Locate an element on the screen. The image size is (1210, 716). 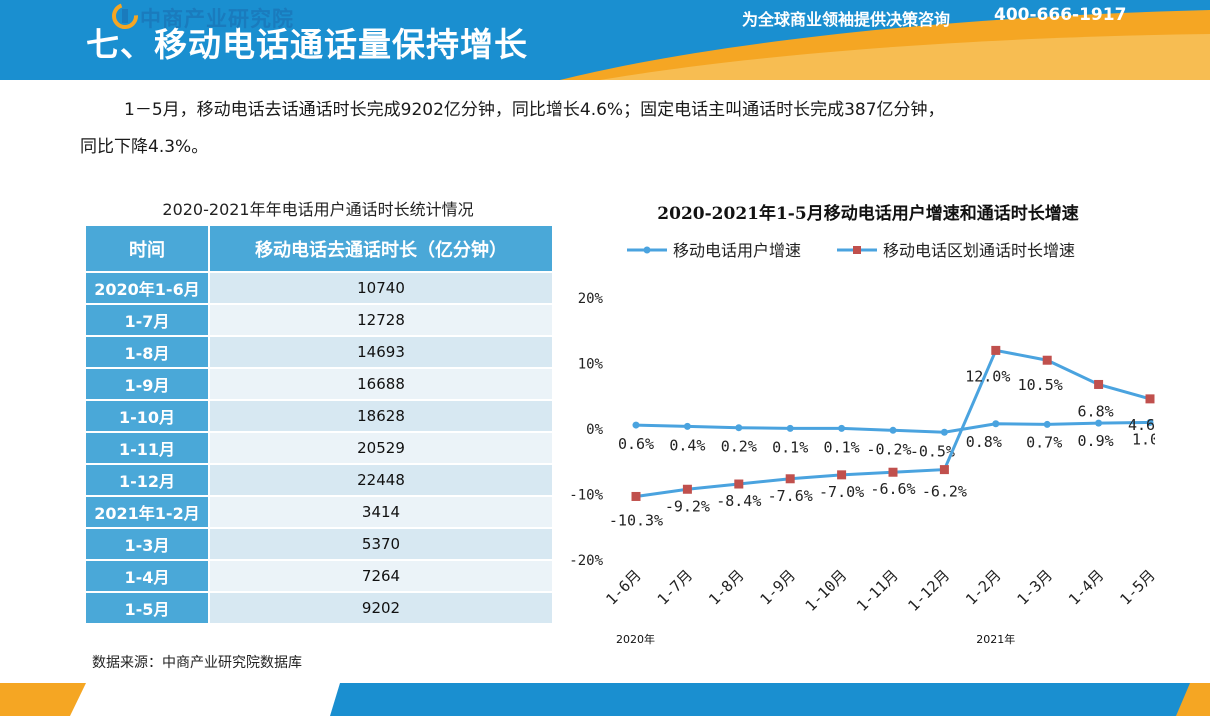
table-row: 1-8月 14693 is located at coordinates (319, 352).